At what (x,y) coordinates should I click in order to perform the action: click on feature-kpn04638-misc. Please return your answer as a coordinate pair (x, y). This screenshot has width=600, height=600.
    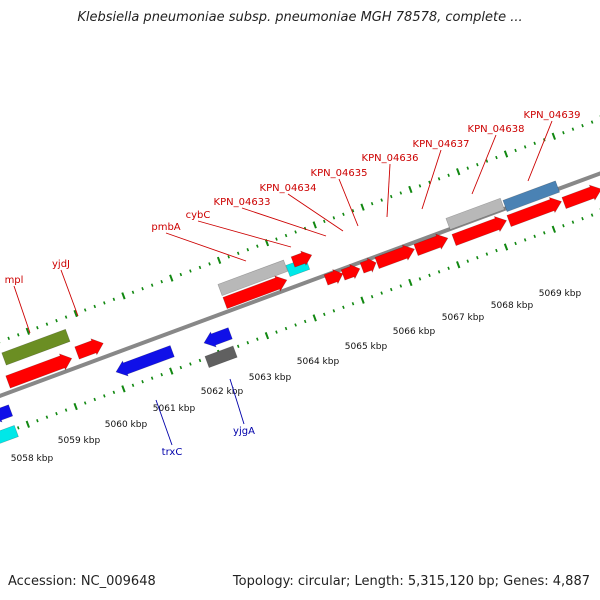
    Looking at the image, I should click on (475, 214).